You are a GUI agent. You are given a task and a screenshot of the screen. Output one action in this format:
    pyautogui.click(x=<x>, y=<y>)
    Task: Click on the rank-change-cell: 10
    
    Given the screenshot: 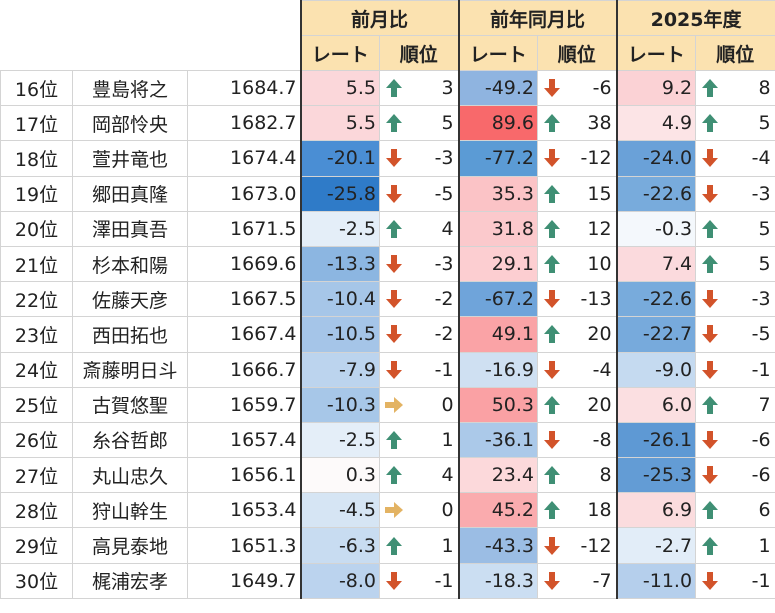 What is the action you would take?
    pyautogui.click(x=577, y=264)
    